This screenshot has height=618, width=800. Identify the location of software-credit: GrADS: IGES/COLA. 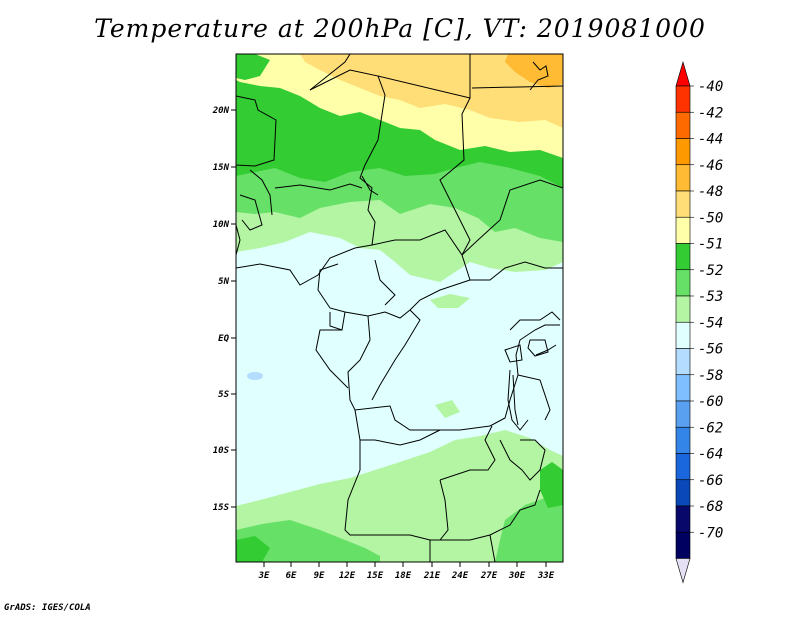
(47, 608).